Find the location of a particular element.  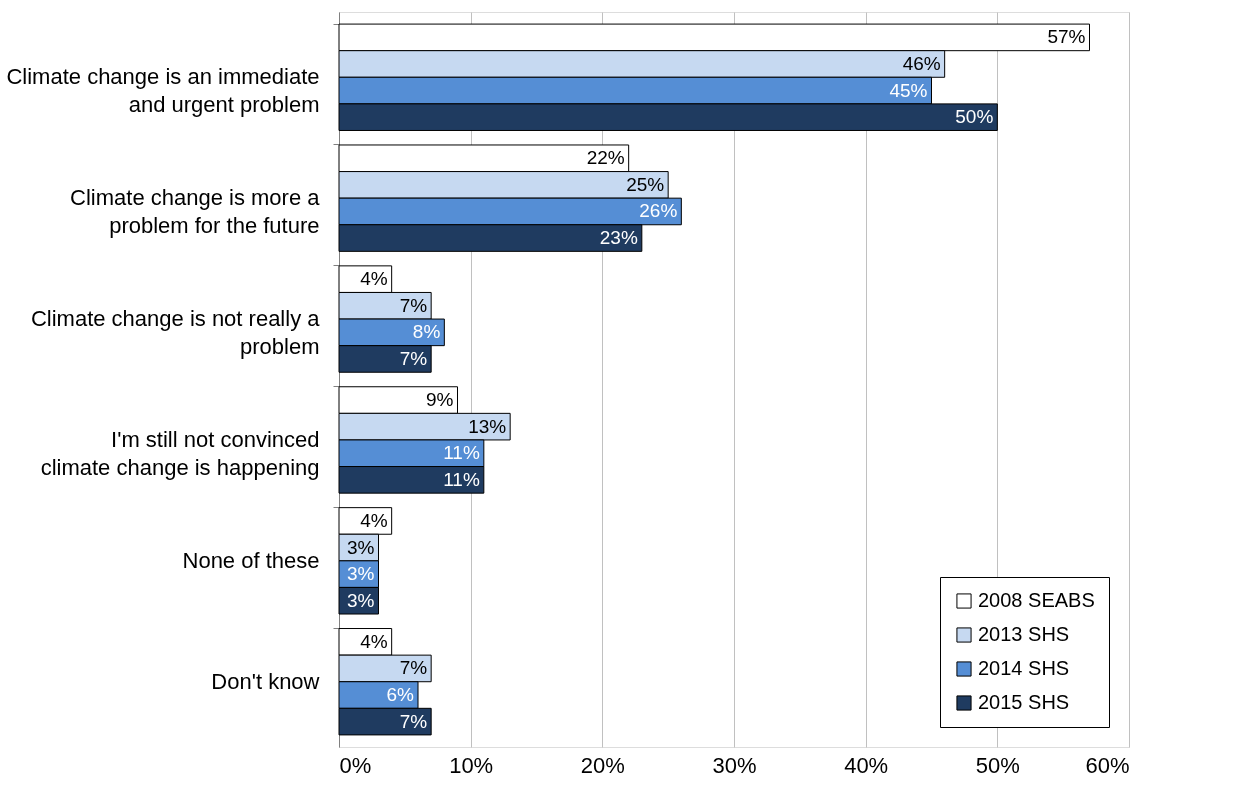

data-label: 25% is located at coordinates (645, 184).